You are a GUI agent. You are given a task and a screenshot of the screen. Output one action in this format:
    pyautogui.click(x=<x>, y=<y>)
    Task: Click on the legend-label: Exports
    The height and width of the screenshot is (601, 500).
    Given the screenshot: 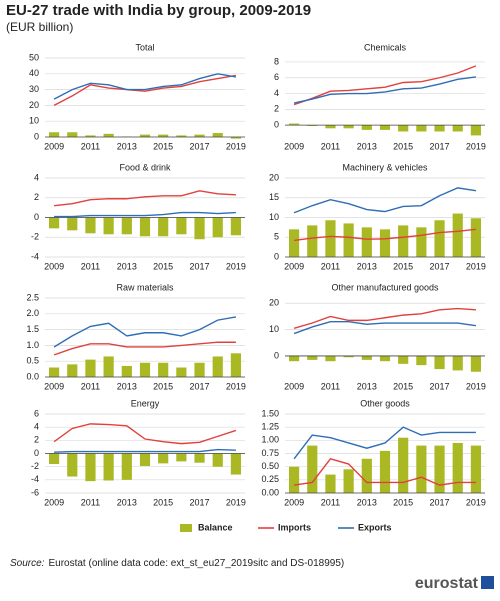 What is the action you would take?
    pyautogui.click(x=375, y=527)
    